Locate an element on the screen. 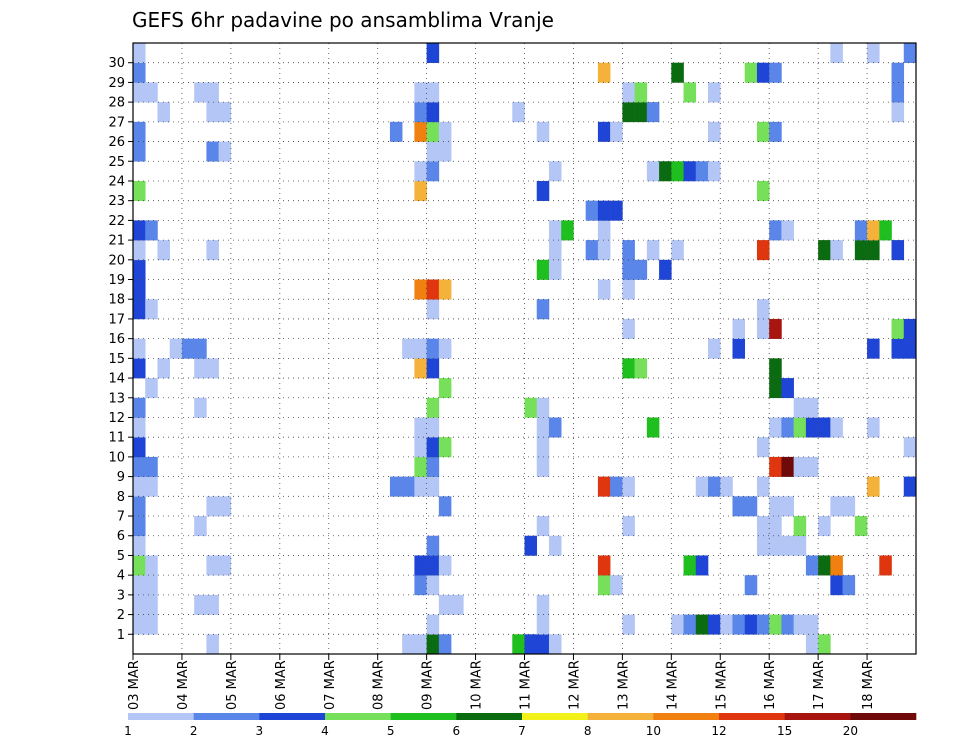  x-tick-label: 17 MAR is located at coordinates (819, 685).